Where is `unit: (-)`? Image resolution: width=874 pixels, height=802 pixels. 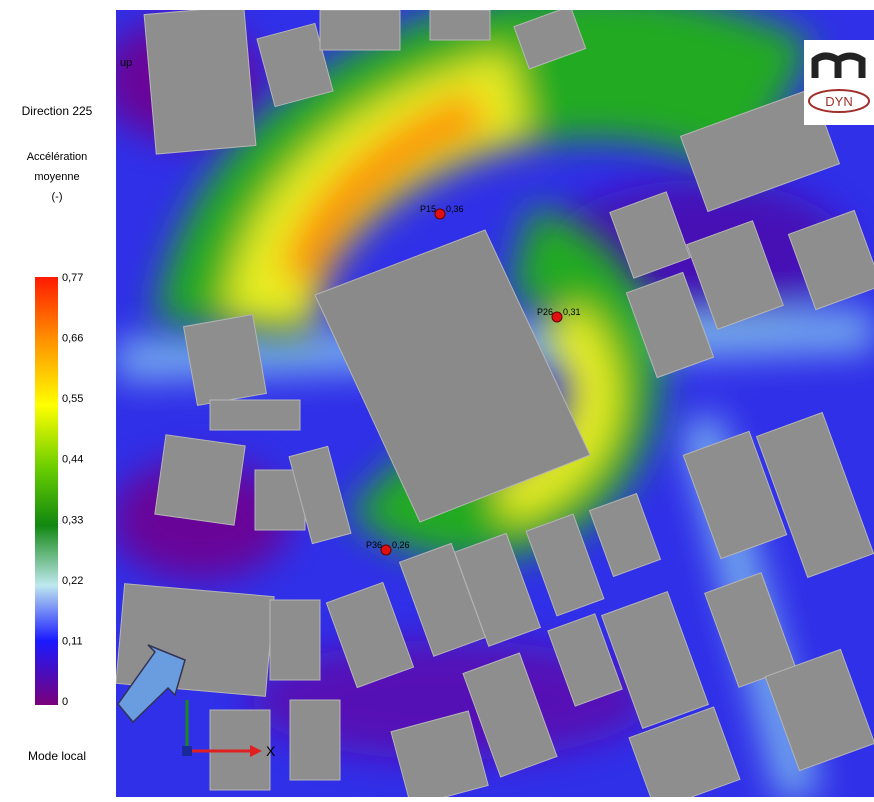
unit: (-) is located at coordinates (57, 197).